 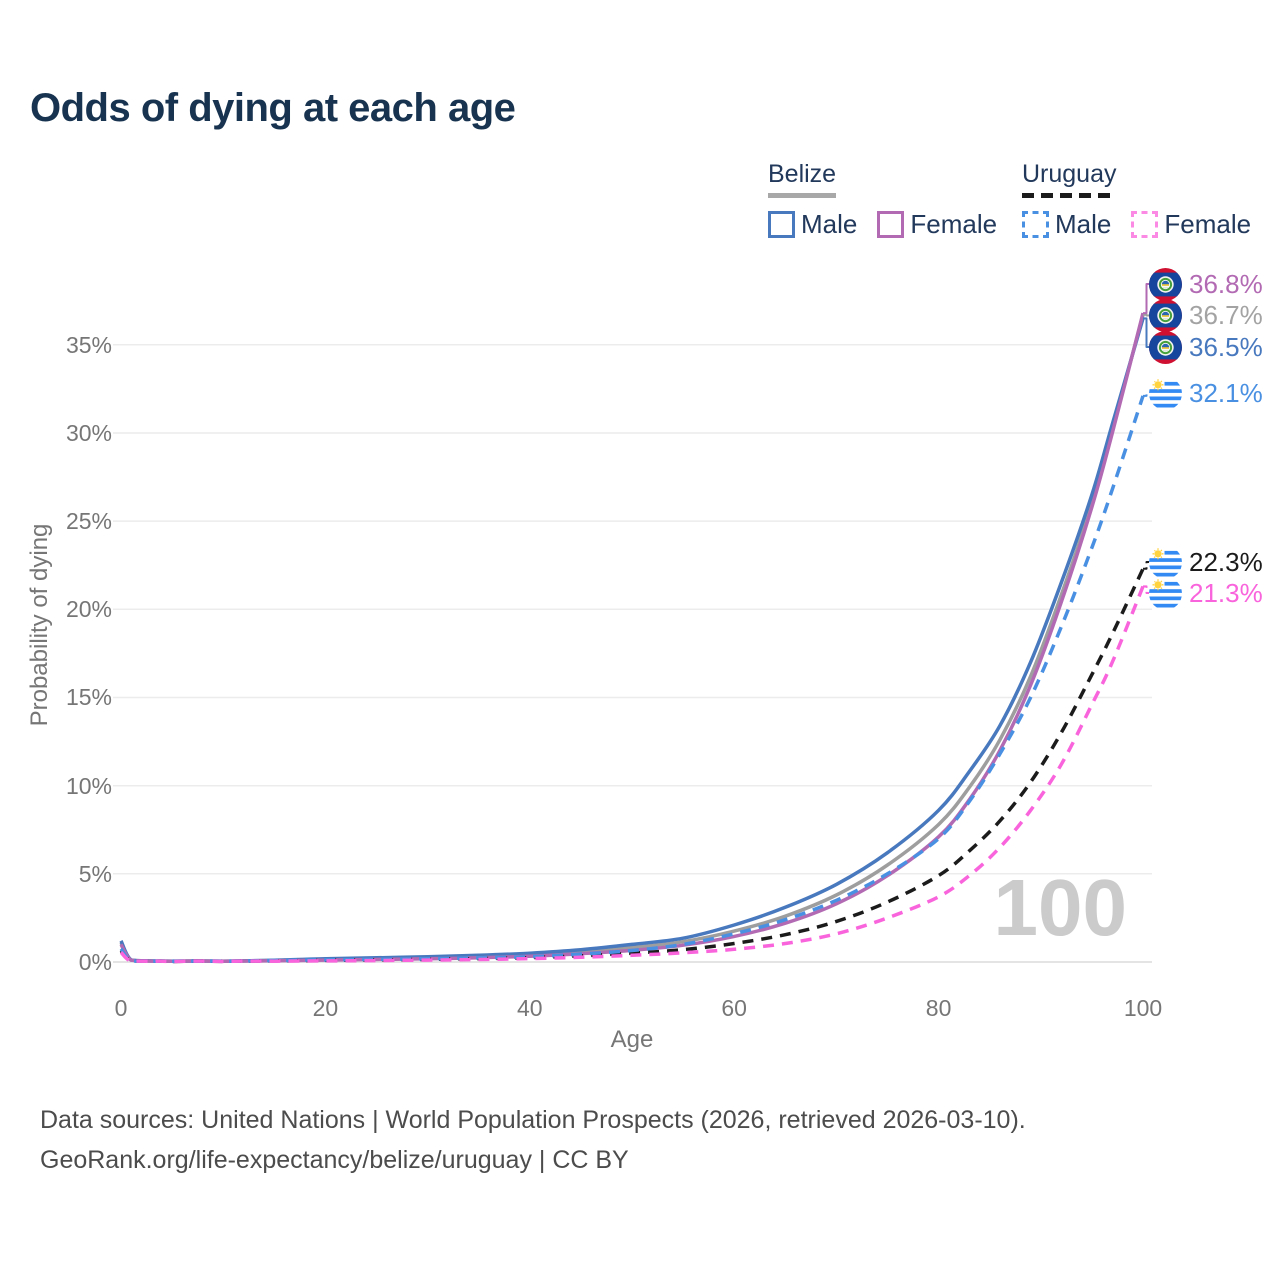 I want to click on end-label-belize-male: 36.5%, so click(x=1206, y=347).